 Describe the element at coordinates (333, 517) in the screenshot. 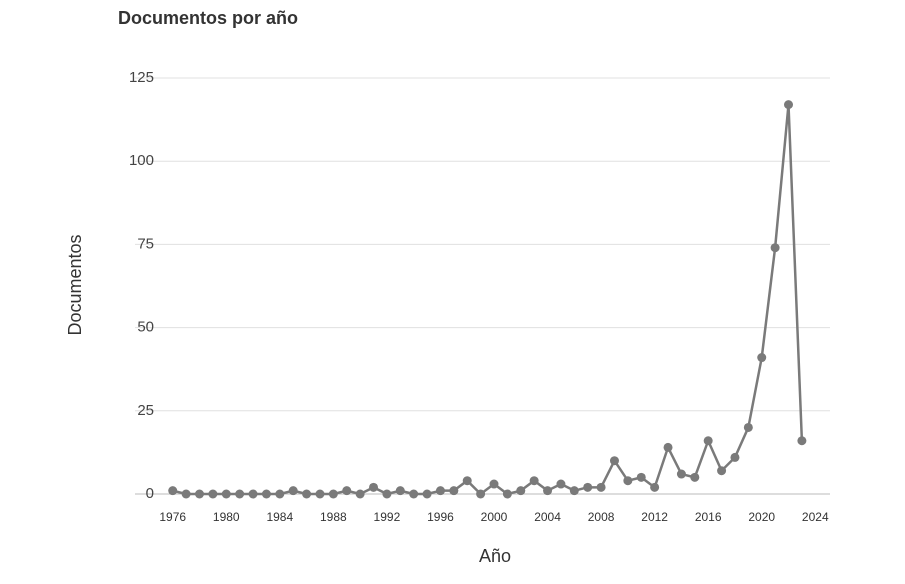

I see `x-tick-label: 1988` at that location.